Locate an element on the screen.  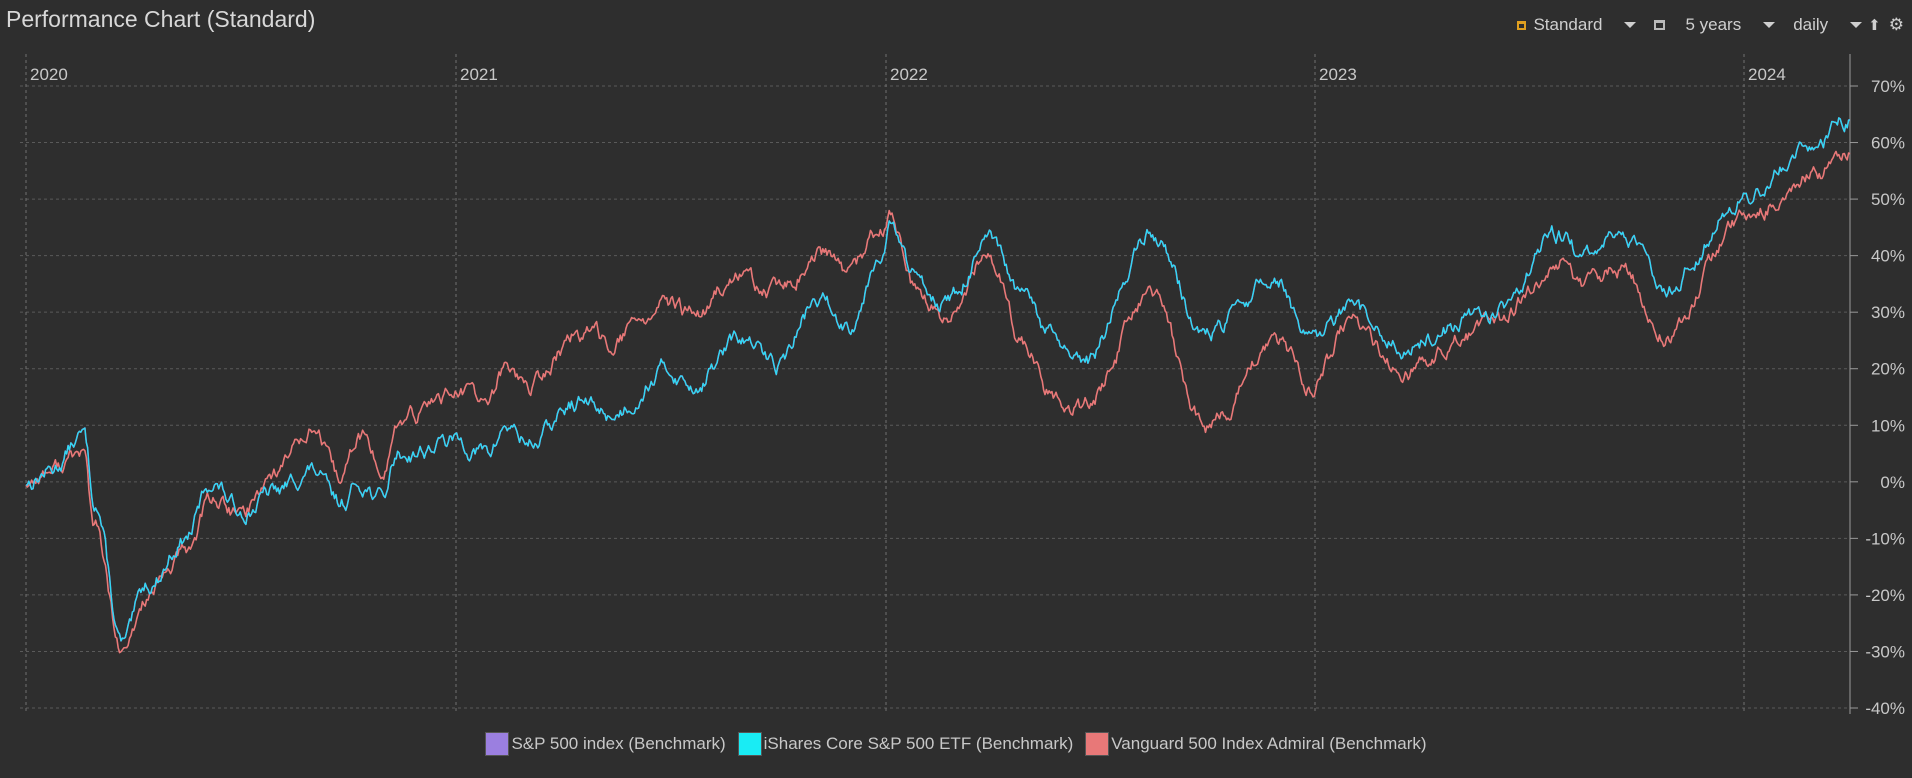
x-axis-labels: 2020 2021 2022 2023 2024 is located at coordinates (908, 74).